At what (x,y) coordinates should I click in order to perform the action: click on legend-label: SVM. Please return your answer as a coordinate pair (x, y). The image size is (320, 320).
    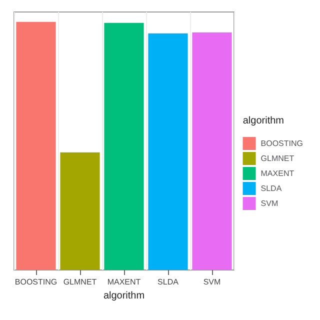
    Looking at the image, I should click on (269, 203).